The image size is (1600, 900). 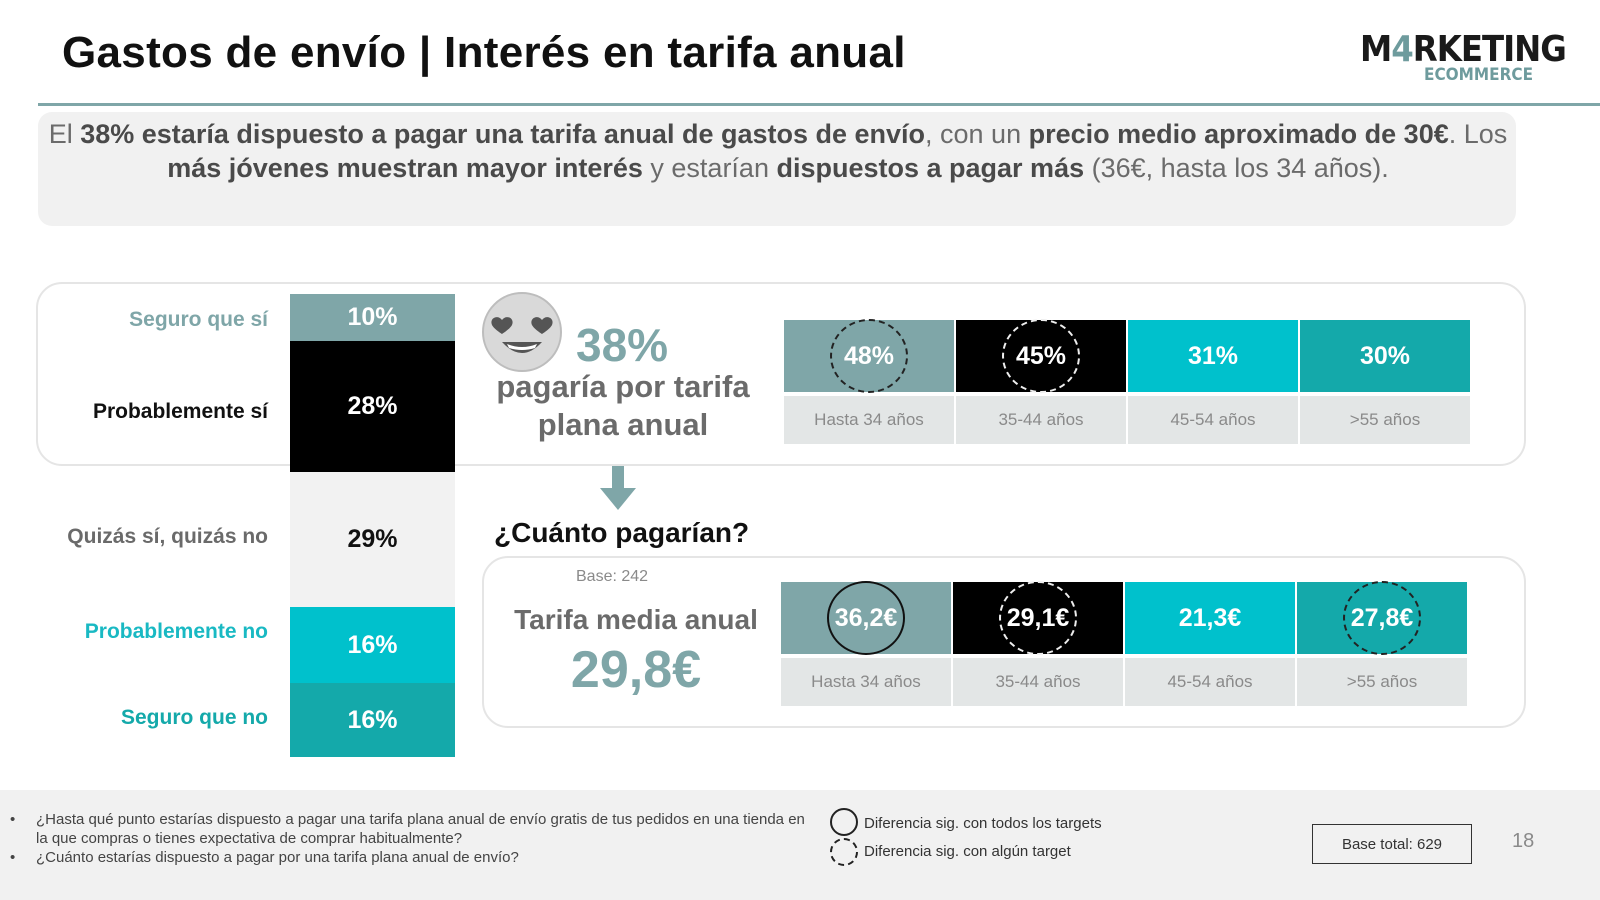 I want to click on stacked-segment-quizas: 29%, so click(x=372, y=539).